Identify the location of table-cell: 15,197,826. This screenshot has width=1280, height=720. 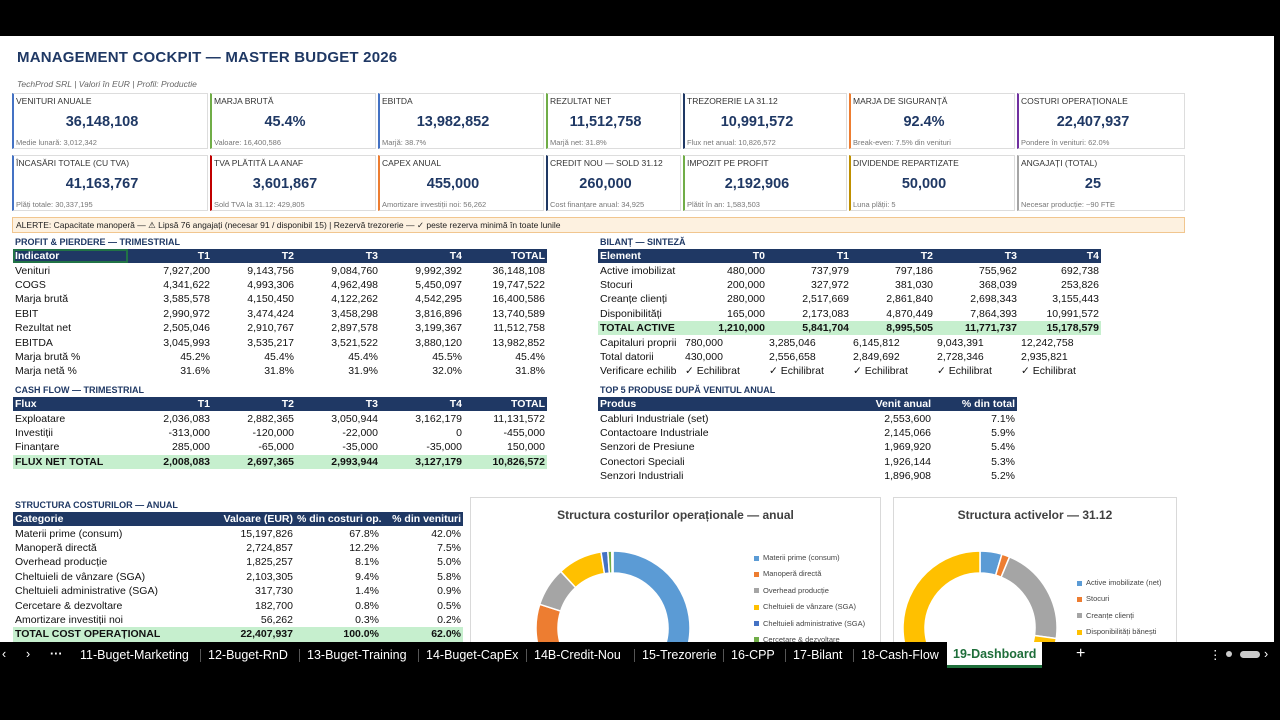
(266, 533).